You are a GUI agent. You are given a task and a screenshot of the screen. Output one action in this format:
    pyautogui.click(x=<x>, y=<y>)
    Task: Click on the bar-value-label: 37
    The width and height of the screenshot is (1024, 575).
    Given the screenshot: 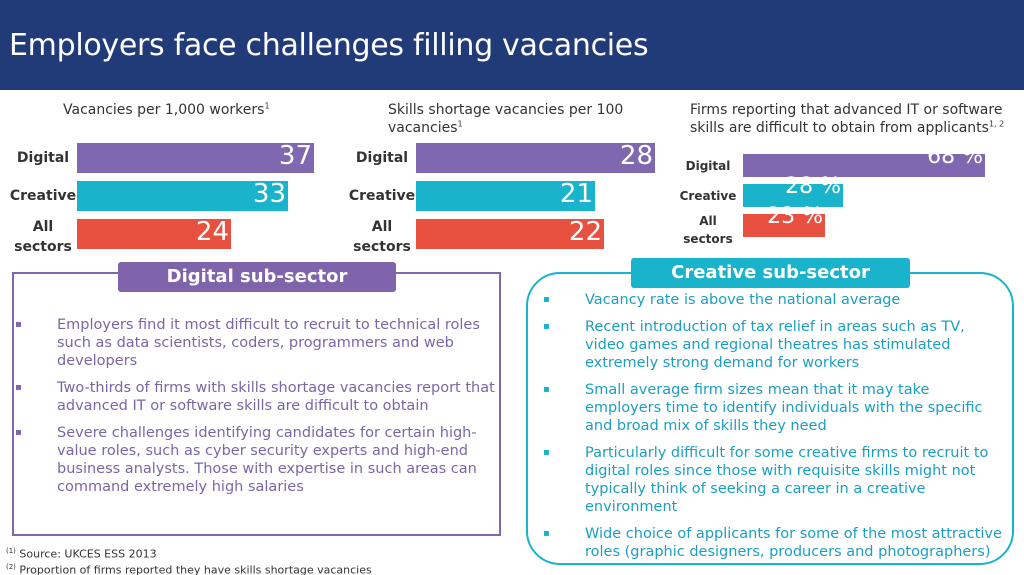 What is the action you would take?
    pyautogui.click(x=295, y=156)
    